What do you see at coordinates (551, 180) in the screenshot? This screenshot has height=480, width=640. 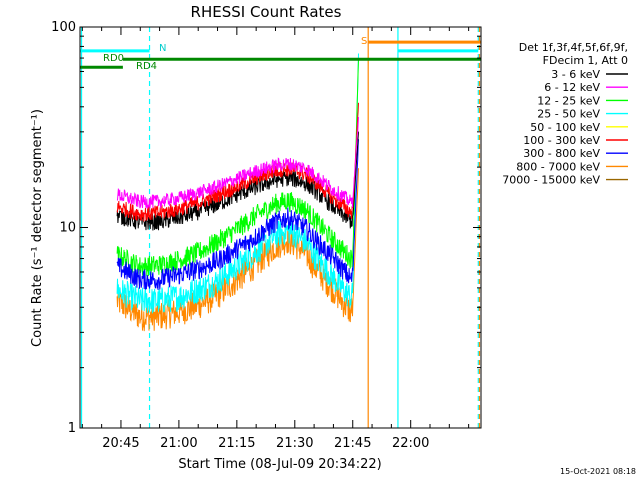 I see `legend-entry-label: 7000 - 15000 keV` at bounding box center [551, 180].